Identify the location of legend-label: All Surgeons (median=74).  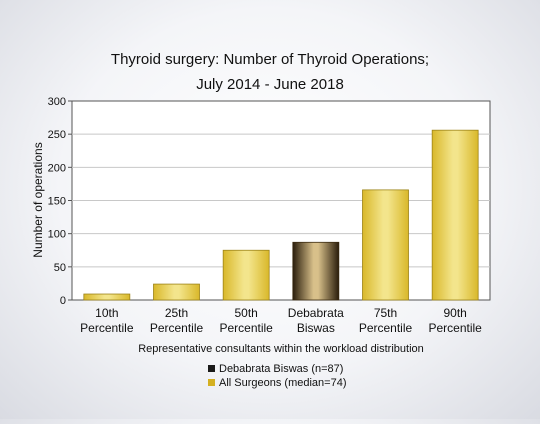
(283, 383).